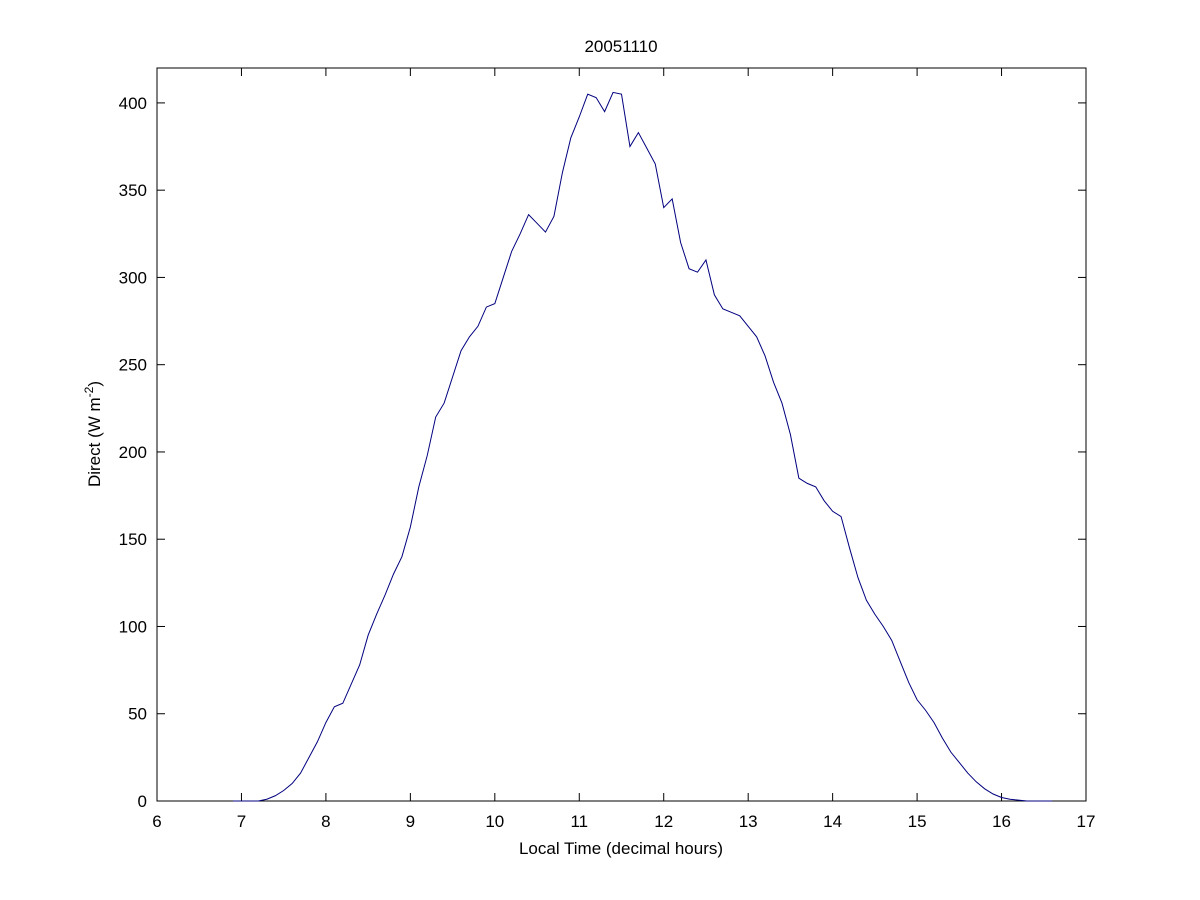 This screenshot has height=900, width=1200. I want to click on y-label-sup: -2, so click(89, 391).